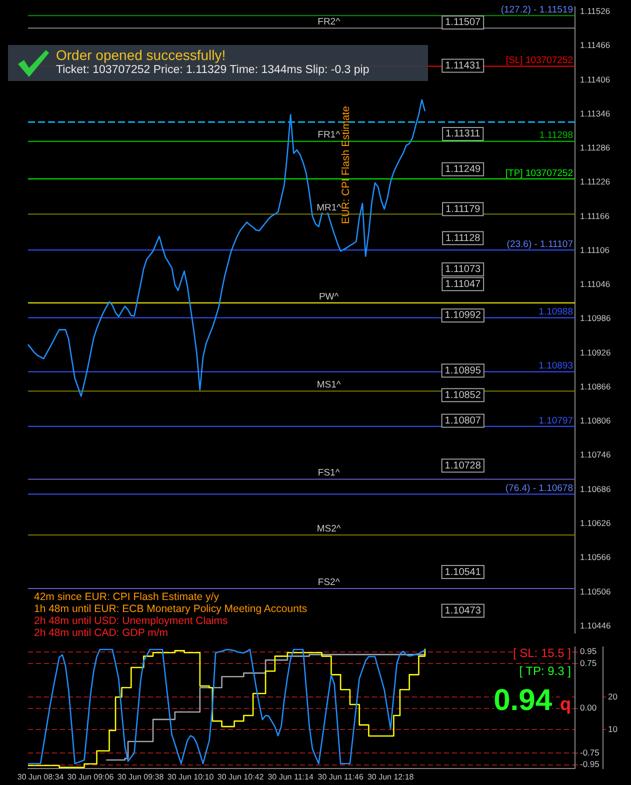 The width and height of the screenshot is (631, 785). Describe the element at coordinates (463, 466) in the screenshot. I see `annotation: 1.10728` at that location.